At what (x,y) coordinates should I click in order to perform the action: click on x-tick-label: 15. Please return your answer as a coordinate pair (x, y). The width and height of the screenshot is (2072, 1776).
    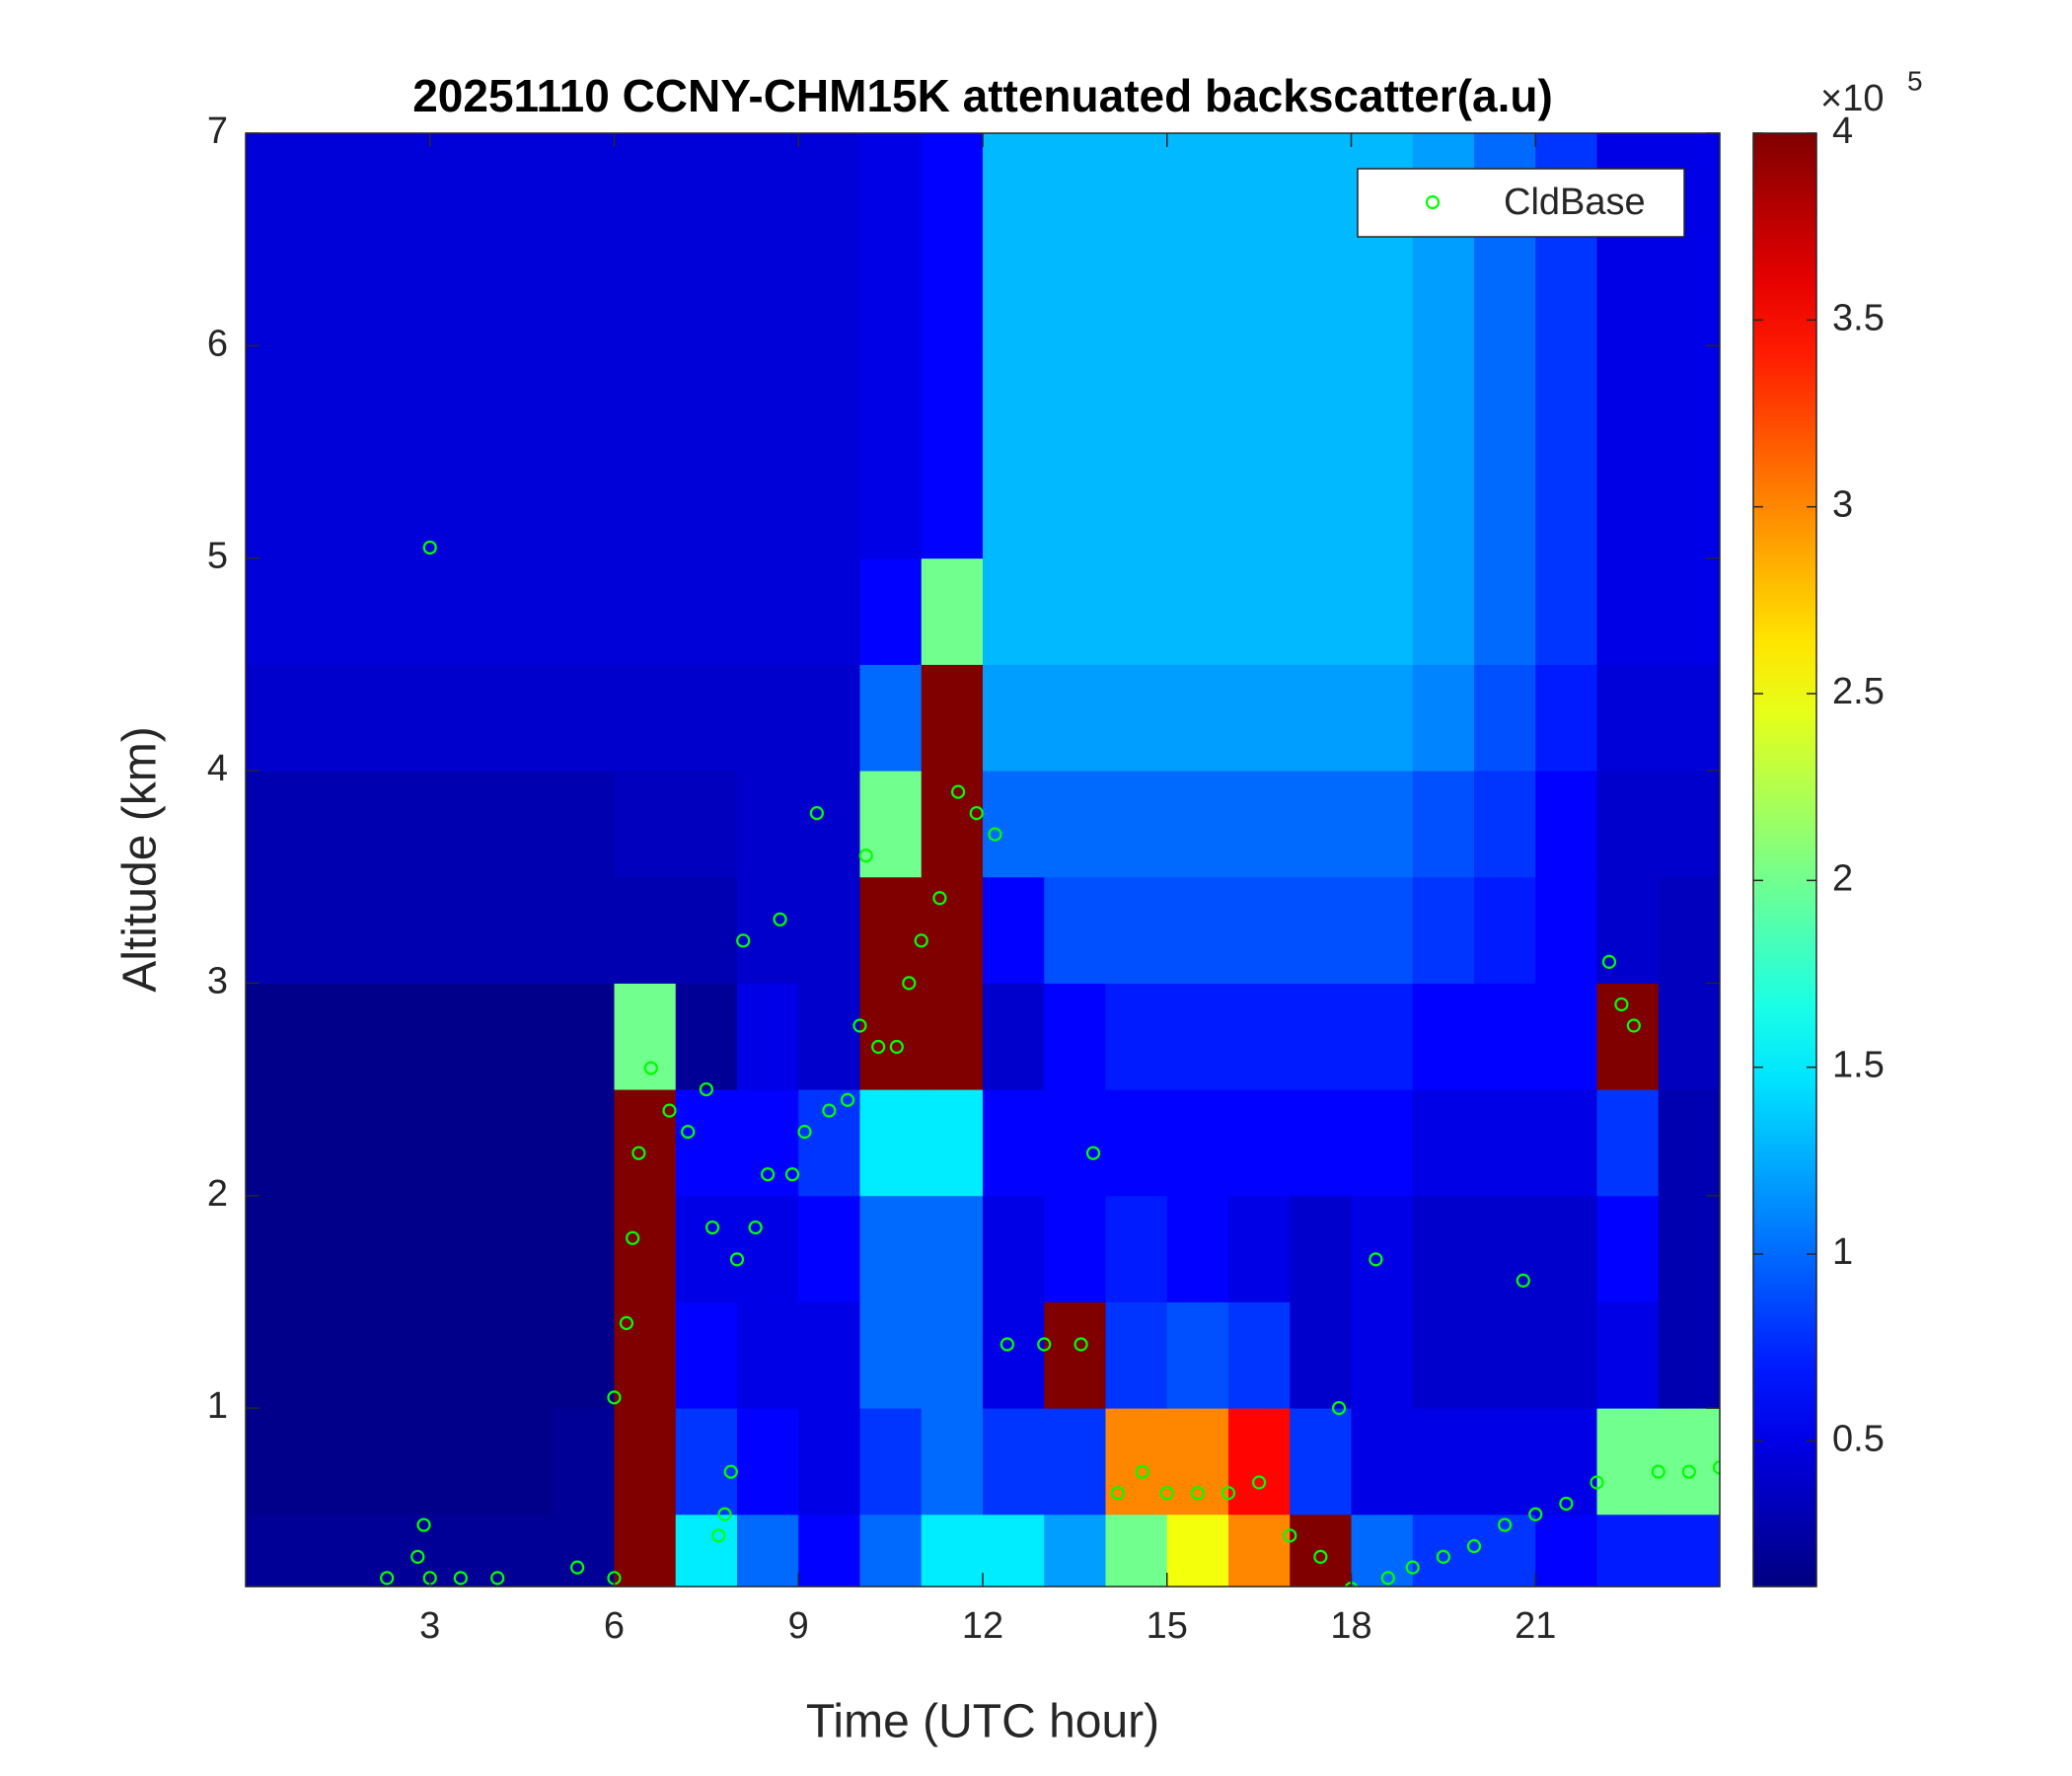
    Looking at the image, I should click on (1167, 1626).